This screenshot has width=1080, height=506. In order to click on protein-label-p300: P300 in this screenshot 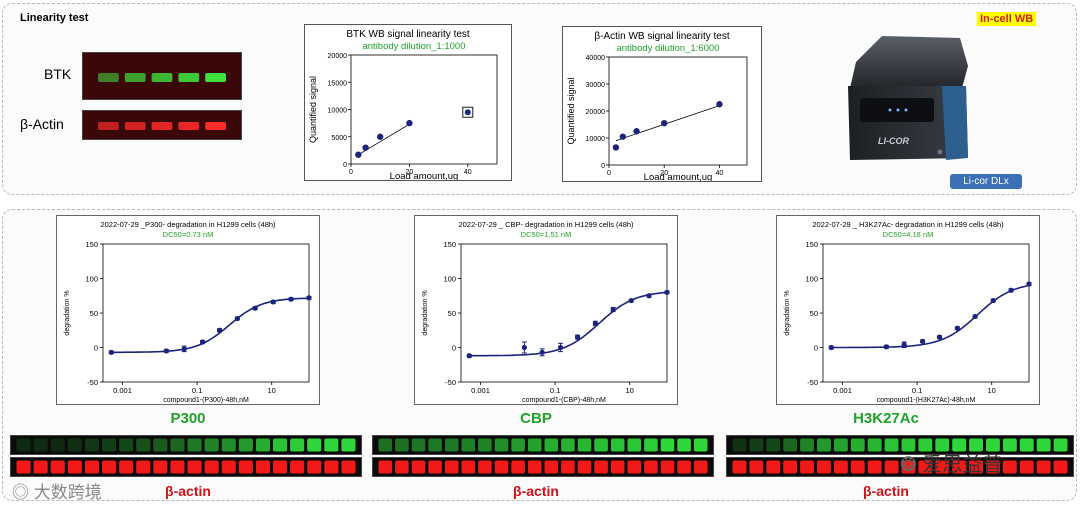, I will do `click(188, 418)`.